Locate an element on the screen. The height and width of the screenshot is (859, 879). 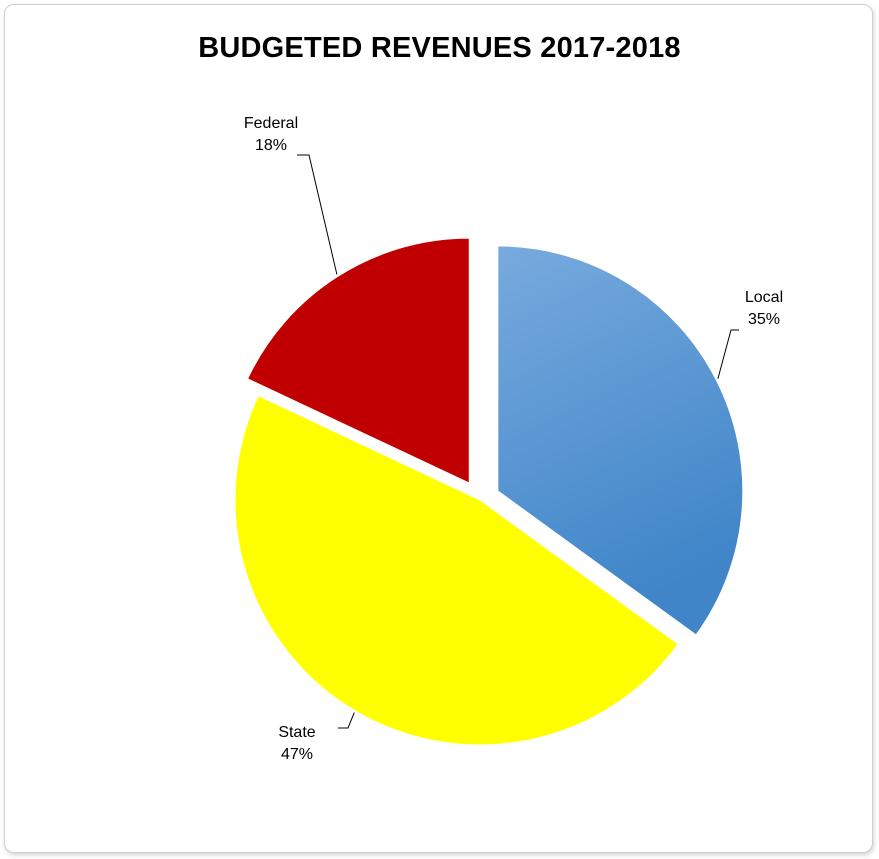
pie-slice-federal is located at coordinates (358, 360).